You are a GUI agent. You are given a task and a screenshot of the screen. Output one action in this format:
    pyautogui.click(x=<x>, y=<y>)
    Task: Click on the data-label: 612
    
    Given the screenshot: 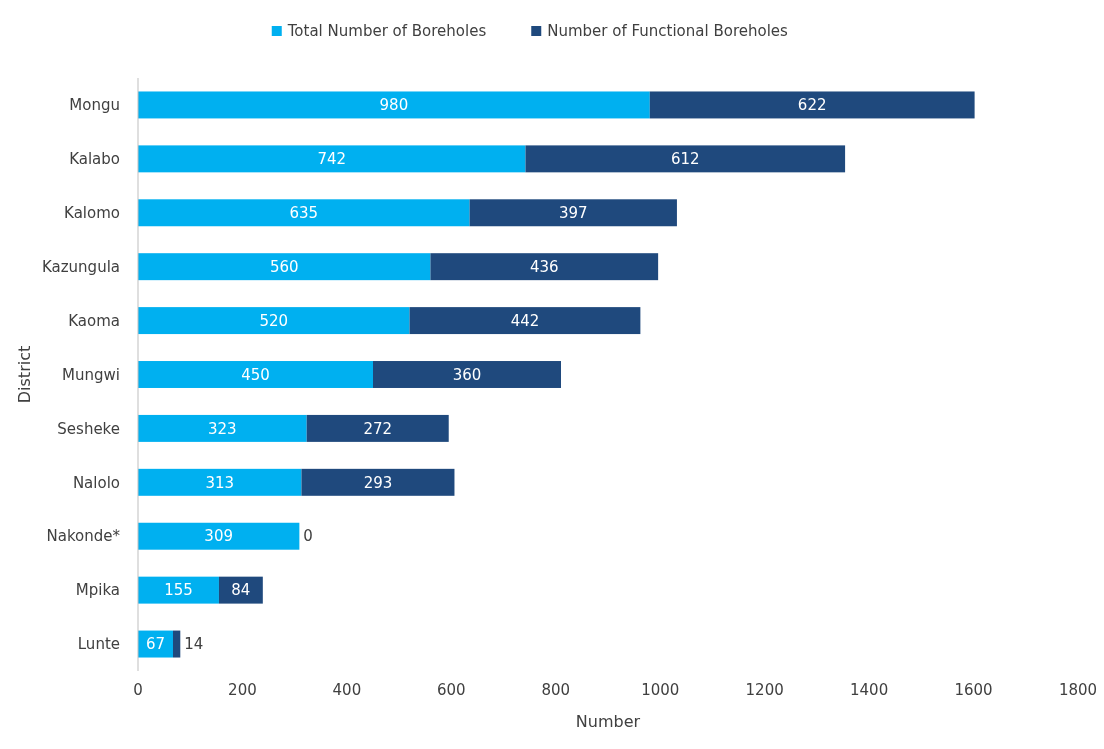 What is the action you would take?
    pyautogui.click(x=685, y=159)
    